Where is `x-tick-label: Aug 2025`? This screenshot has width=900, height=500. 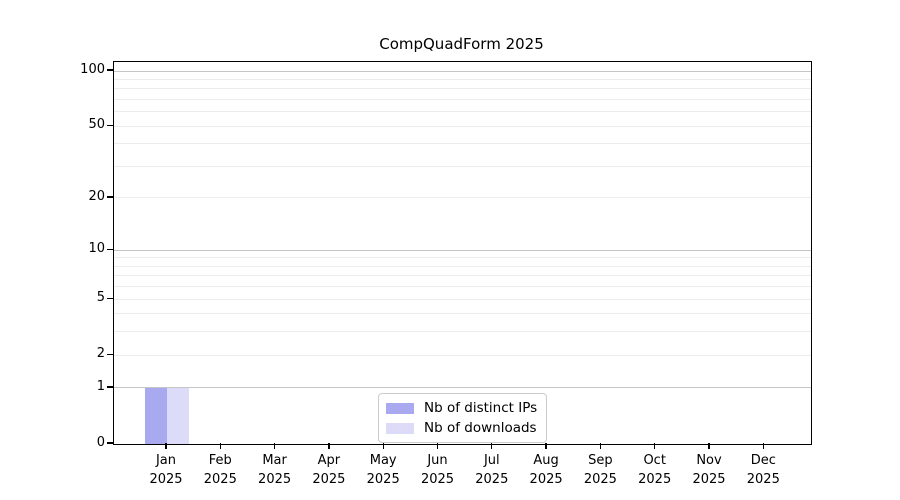
x-tick-label: Aug 2025 is located at coordinates (546, 470).